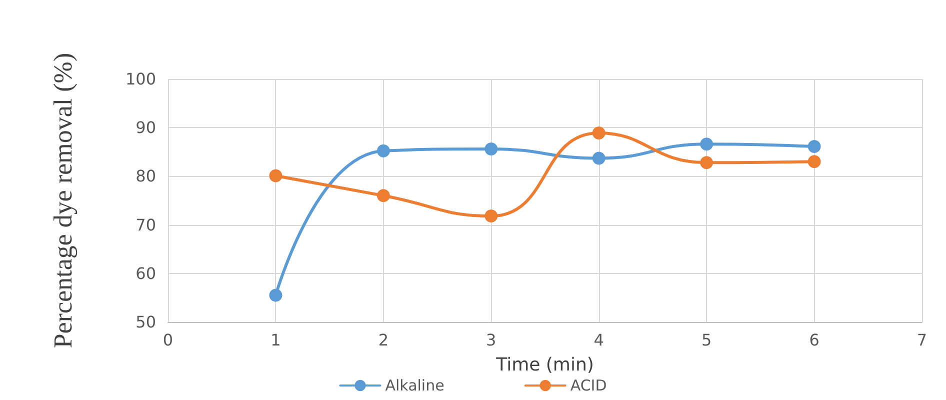 The image size is (946, 400). I want to click on x-tick-label: 5, so click(706, 340).